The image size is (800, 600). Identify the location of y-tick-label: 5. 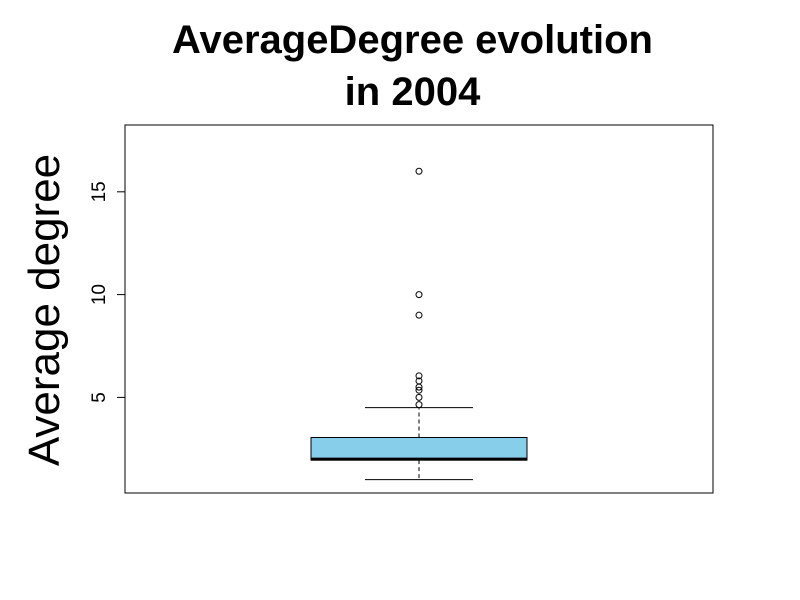
(99, 397).